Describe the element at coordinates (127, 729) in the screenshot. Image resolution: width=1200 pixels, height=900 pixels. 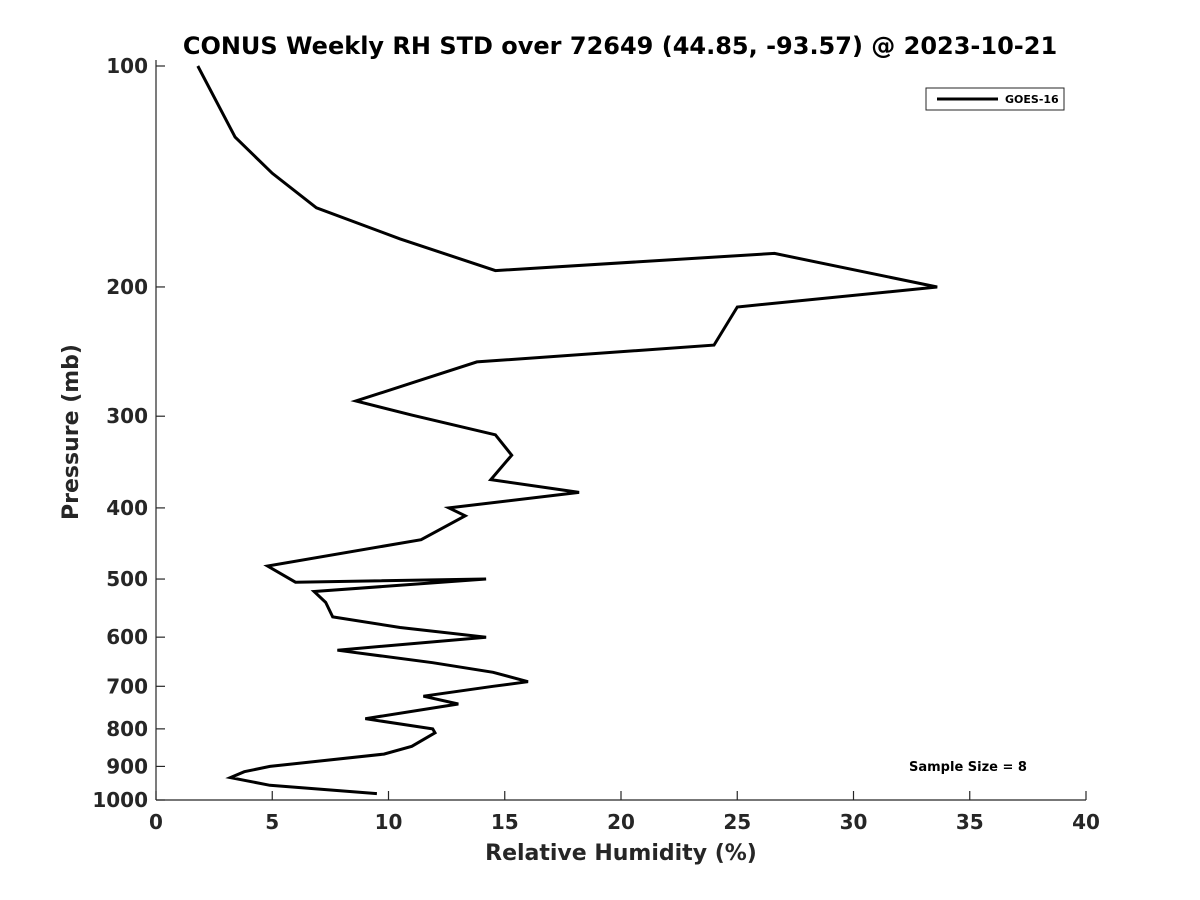
I see `y-tick-label: 800` at that location.